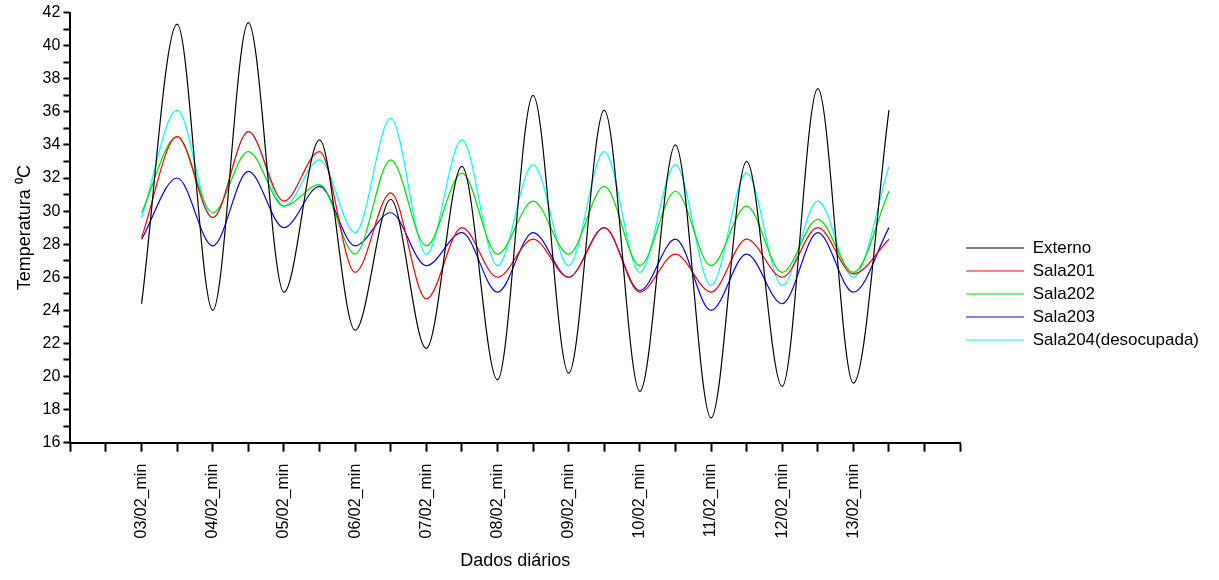 This screenshot has height=580, width=1219. Describe the element at coordinates (212, 501) in the screenshot. I see `x-tick-label: 04/02_min` at that location.